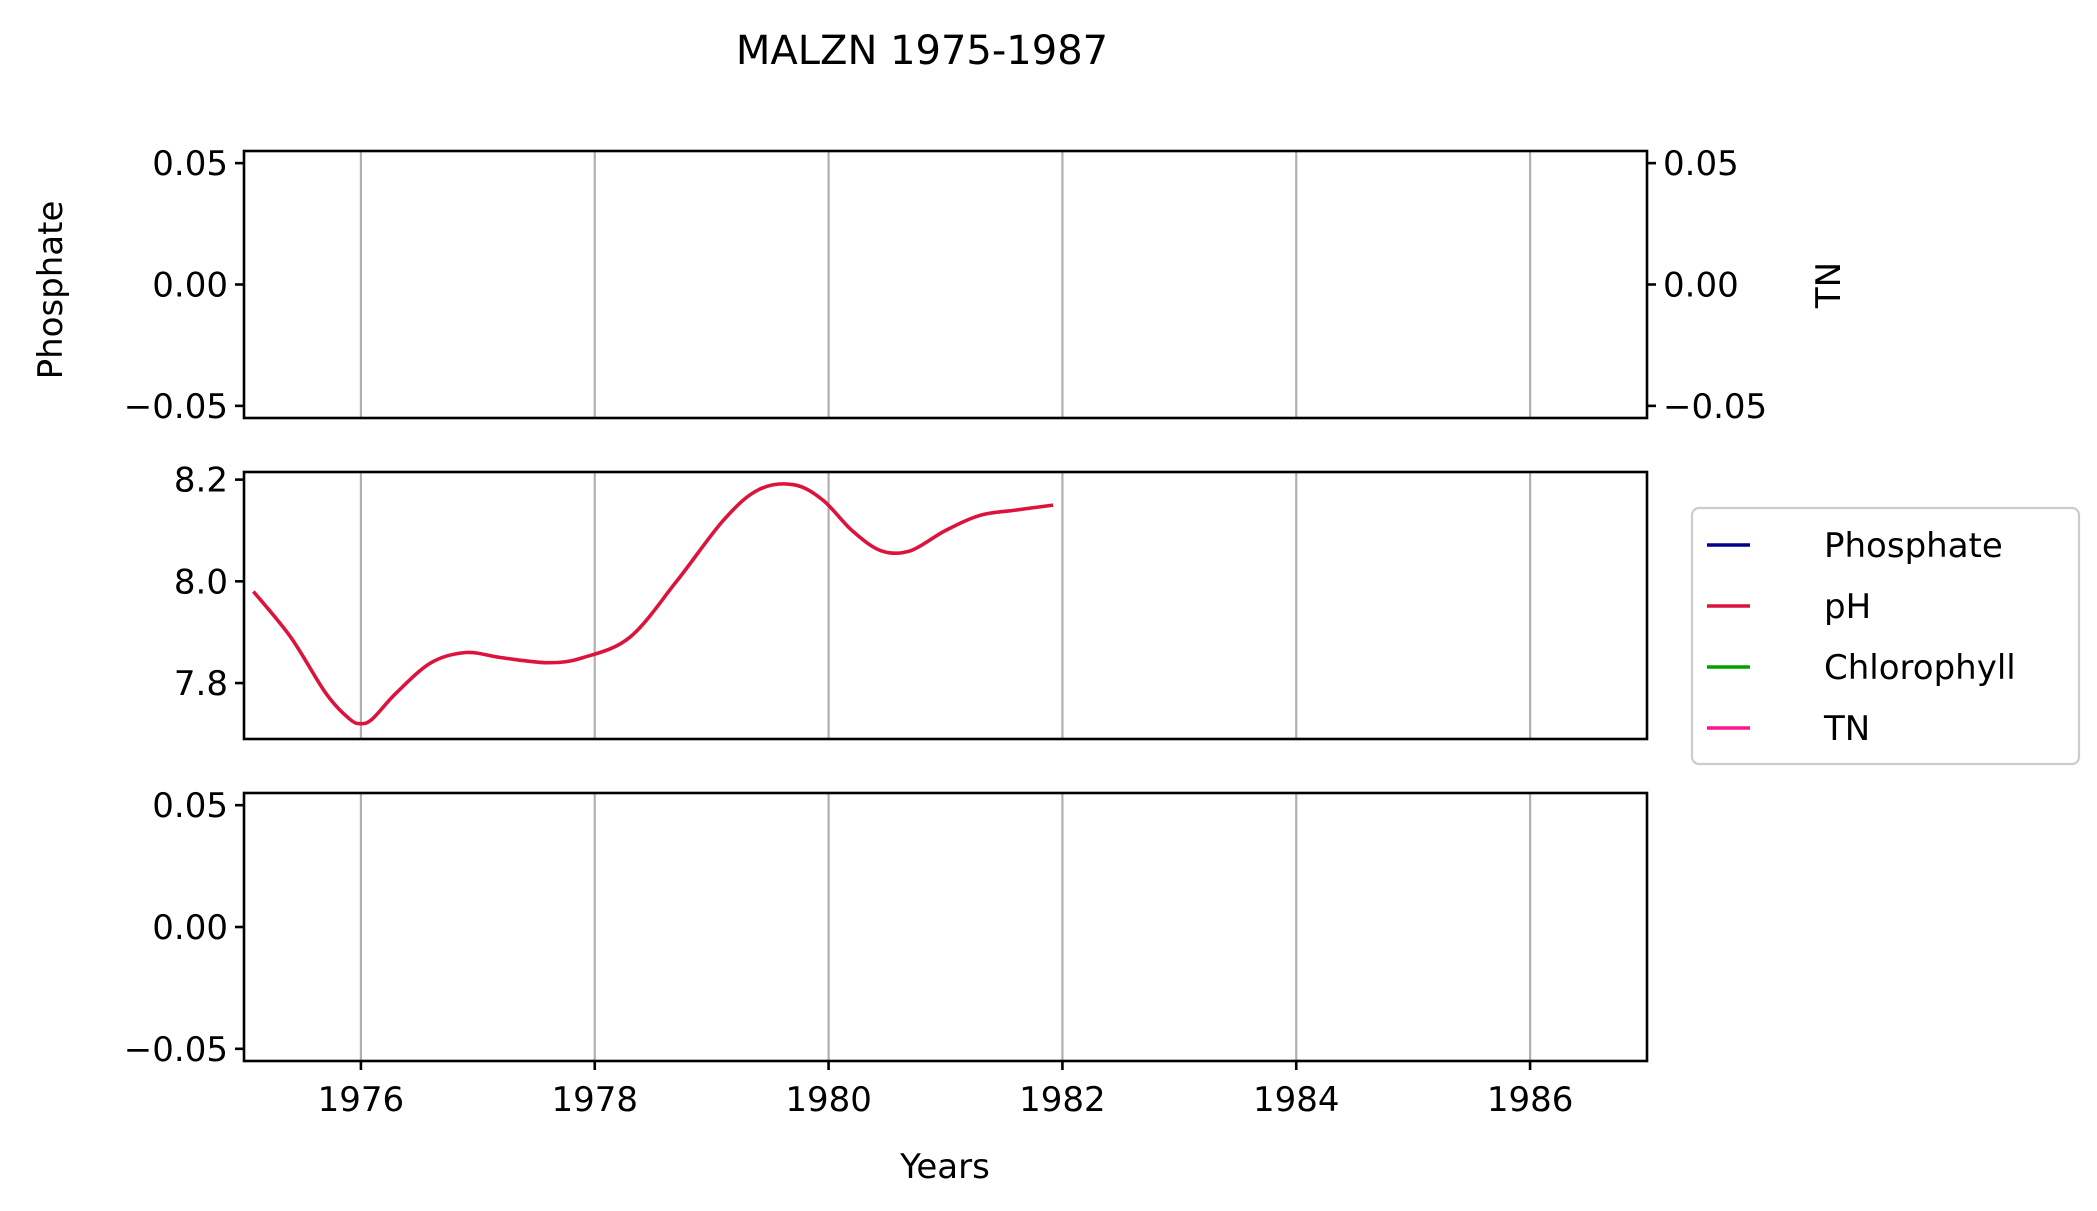  Describe the element at coordinates (201, 481) in the screenshot. I see `y-tick-label: 8.2` at that location.